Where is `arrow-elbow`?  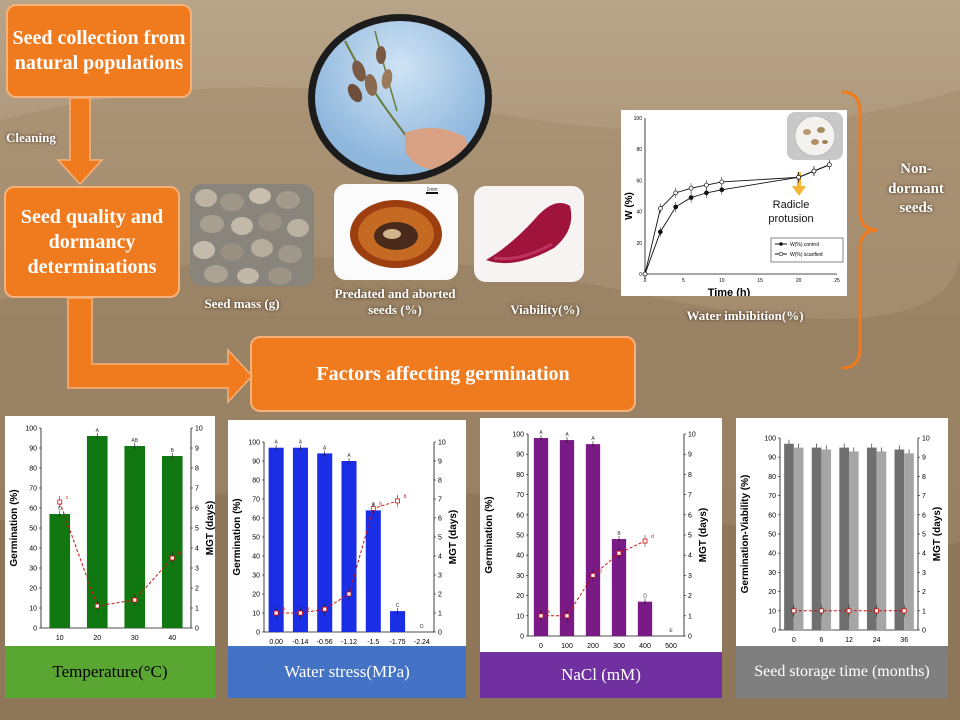
arrow-elbow is located at coordinates (160, 350).